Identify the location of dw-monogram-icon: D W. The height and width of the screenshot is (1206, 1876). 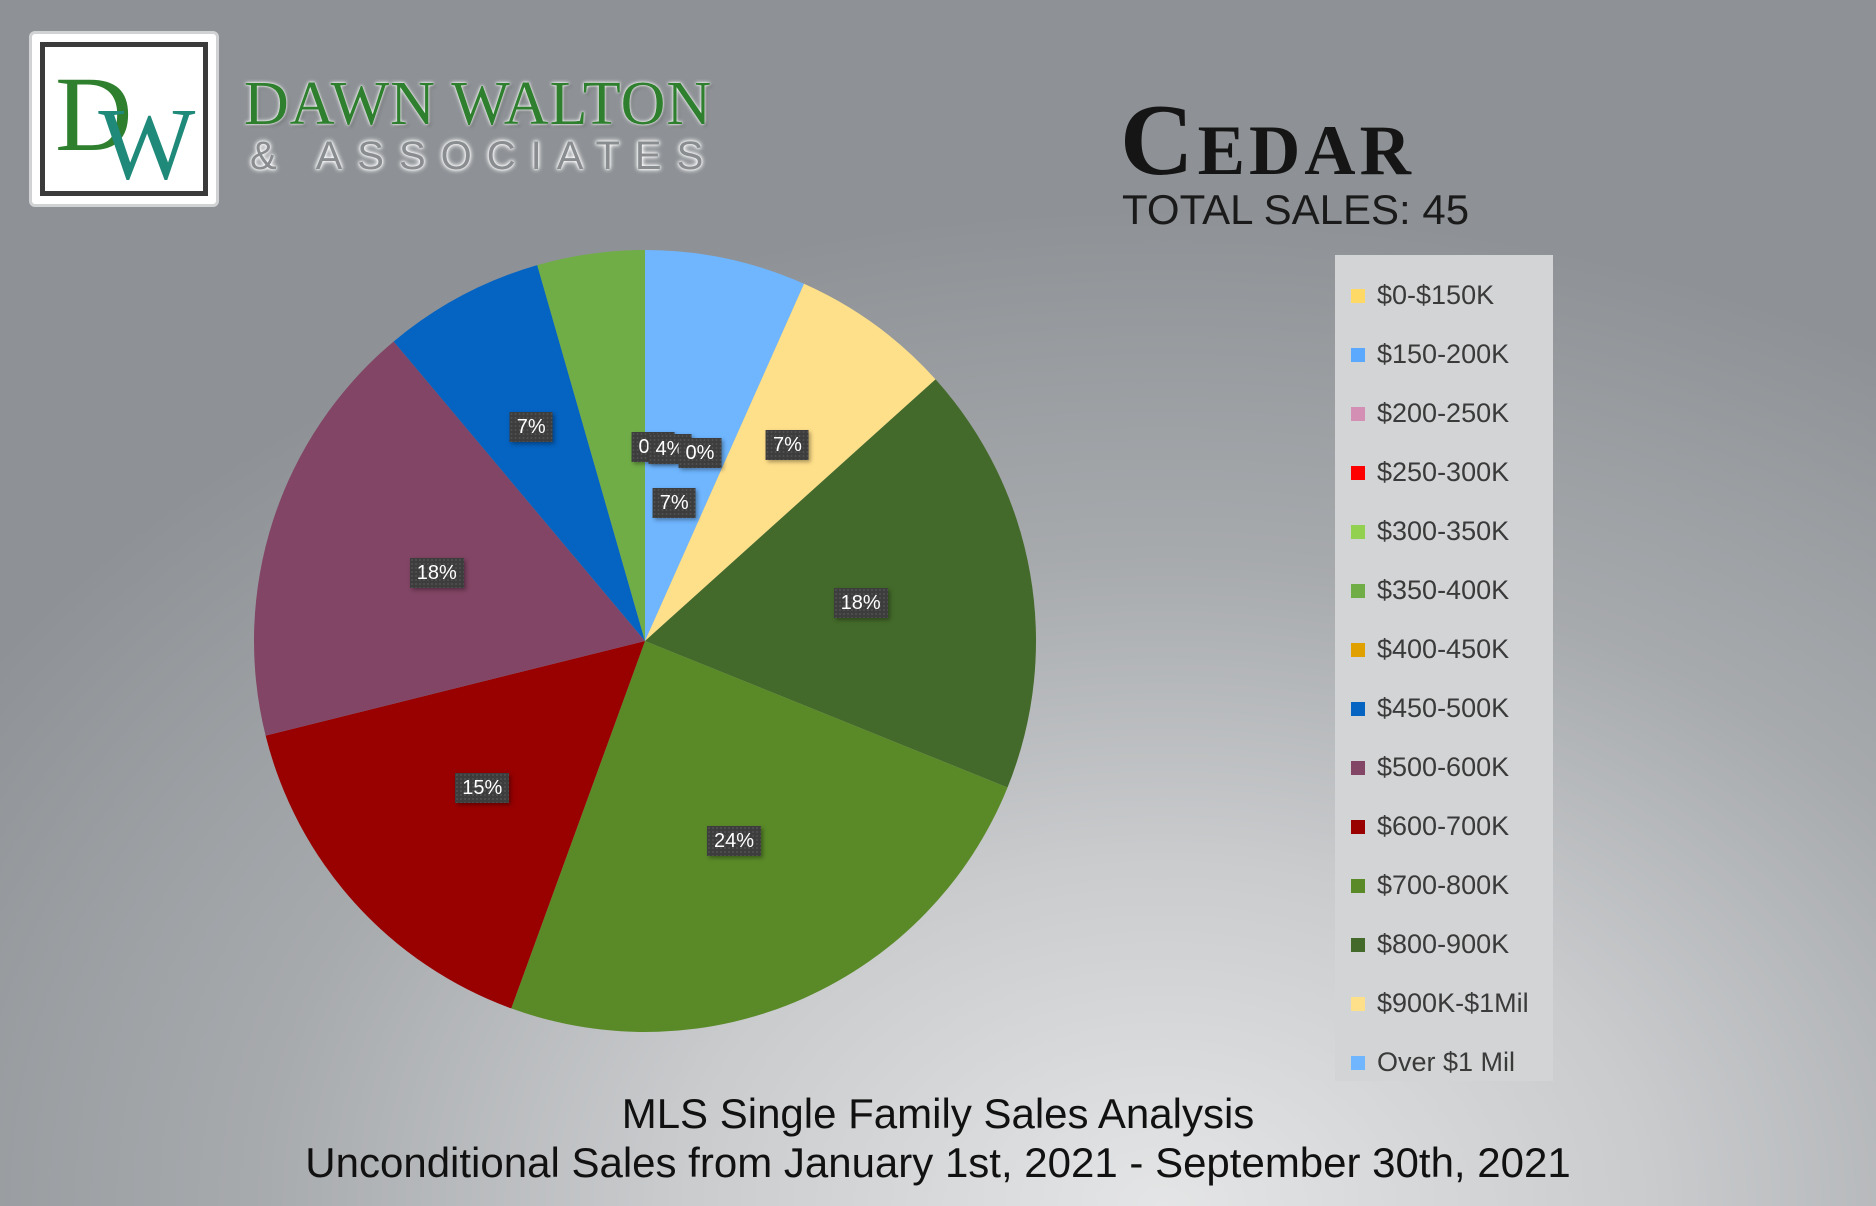
(125, 123).